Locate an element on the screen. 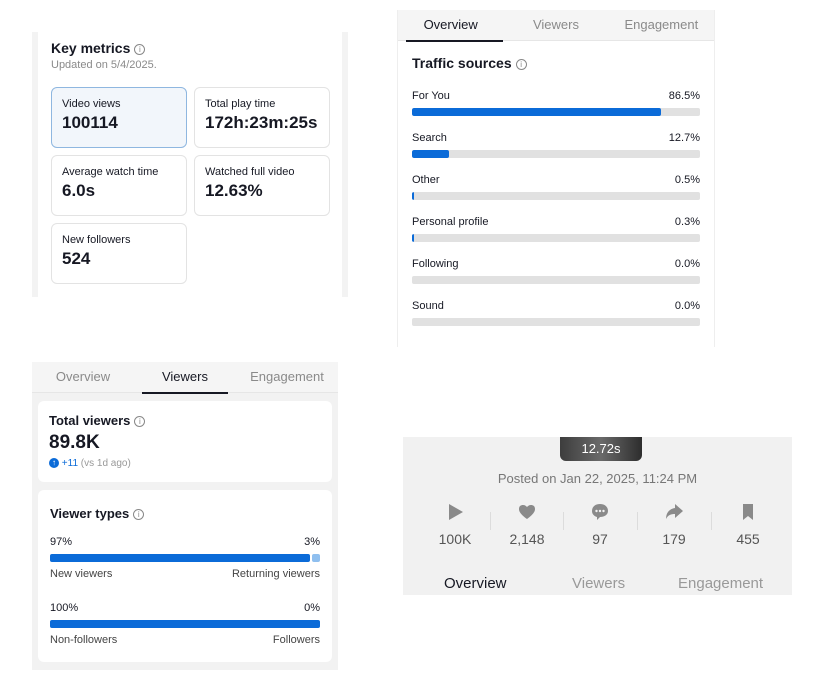 The image size is (817, 682). followers-pct: 0% is located at coordinates (312, 608).